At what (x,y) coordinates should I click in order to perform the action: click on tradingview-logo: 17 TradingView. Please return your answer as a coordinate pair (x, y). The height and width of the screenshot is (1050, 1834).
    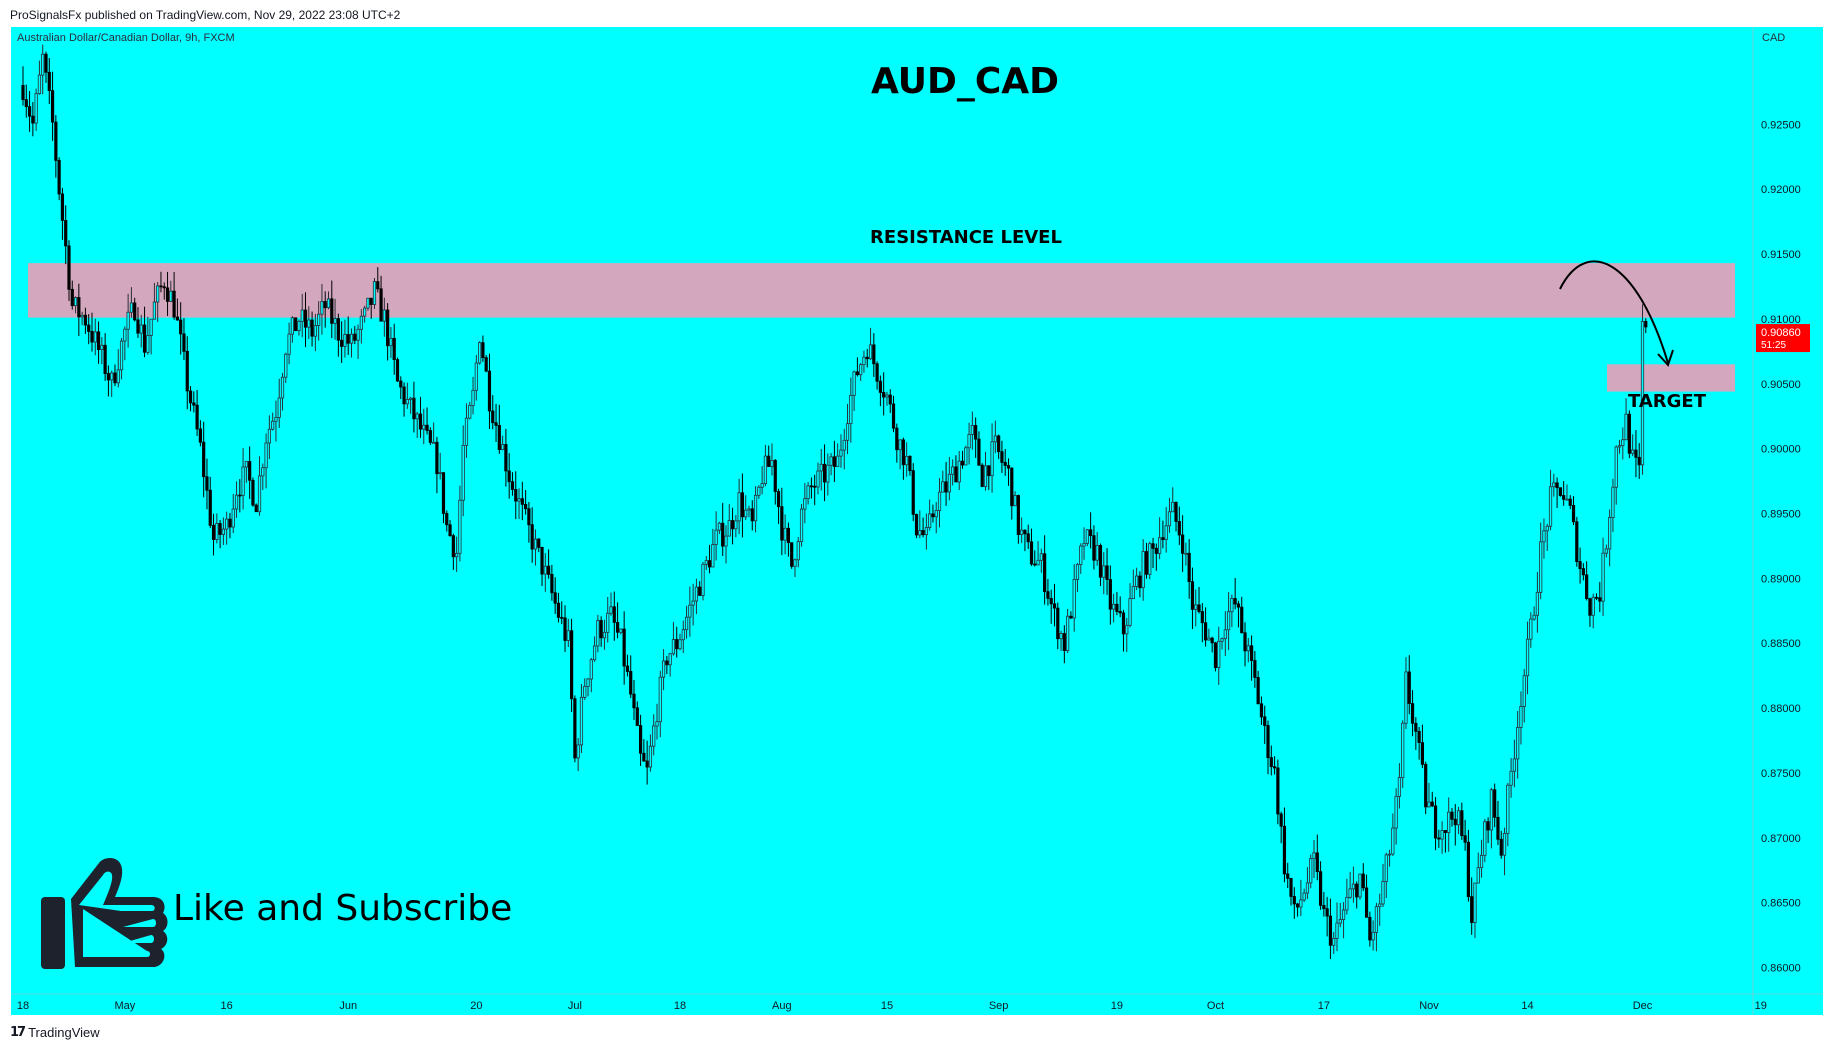
    Looking at the image, I should click on (55, 1032).